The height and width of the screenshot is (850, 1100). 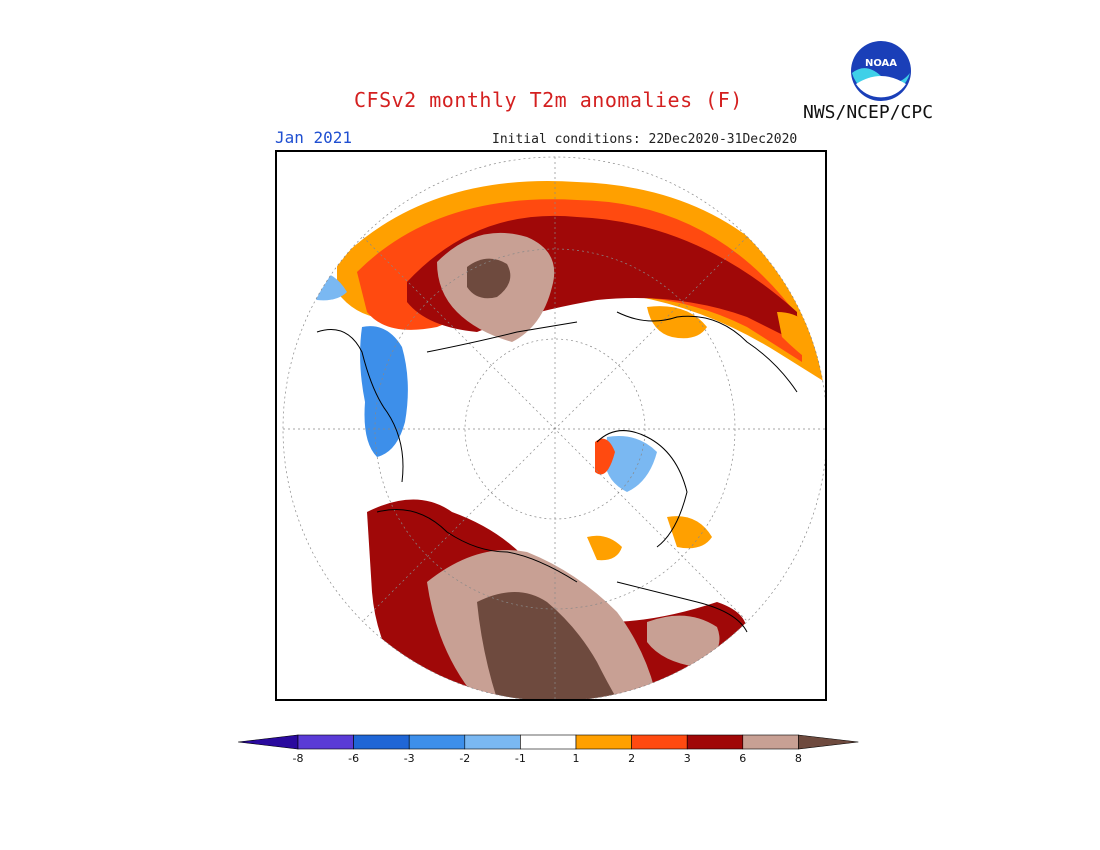 I want to click on legend-tick-label: -1, so click(x=520, y=758).